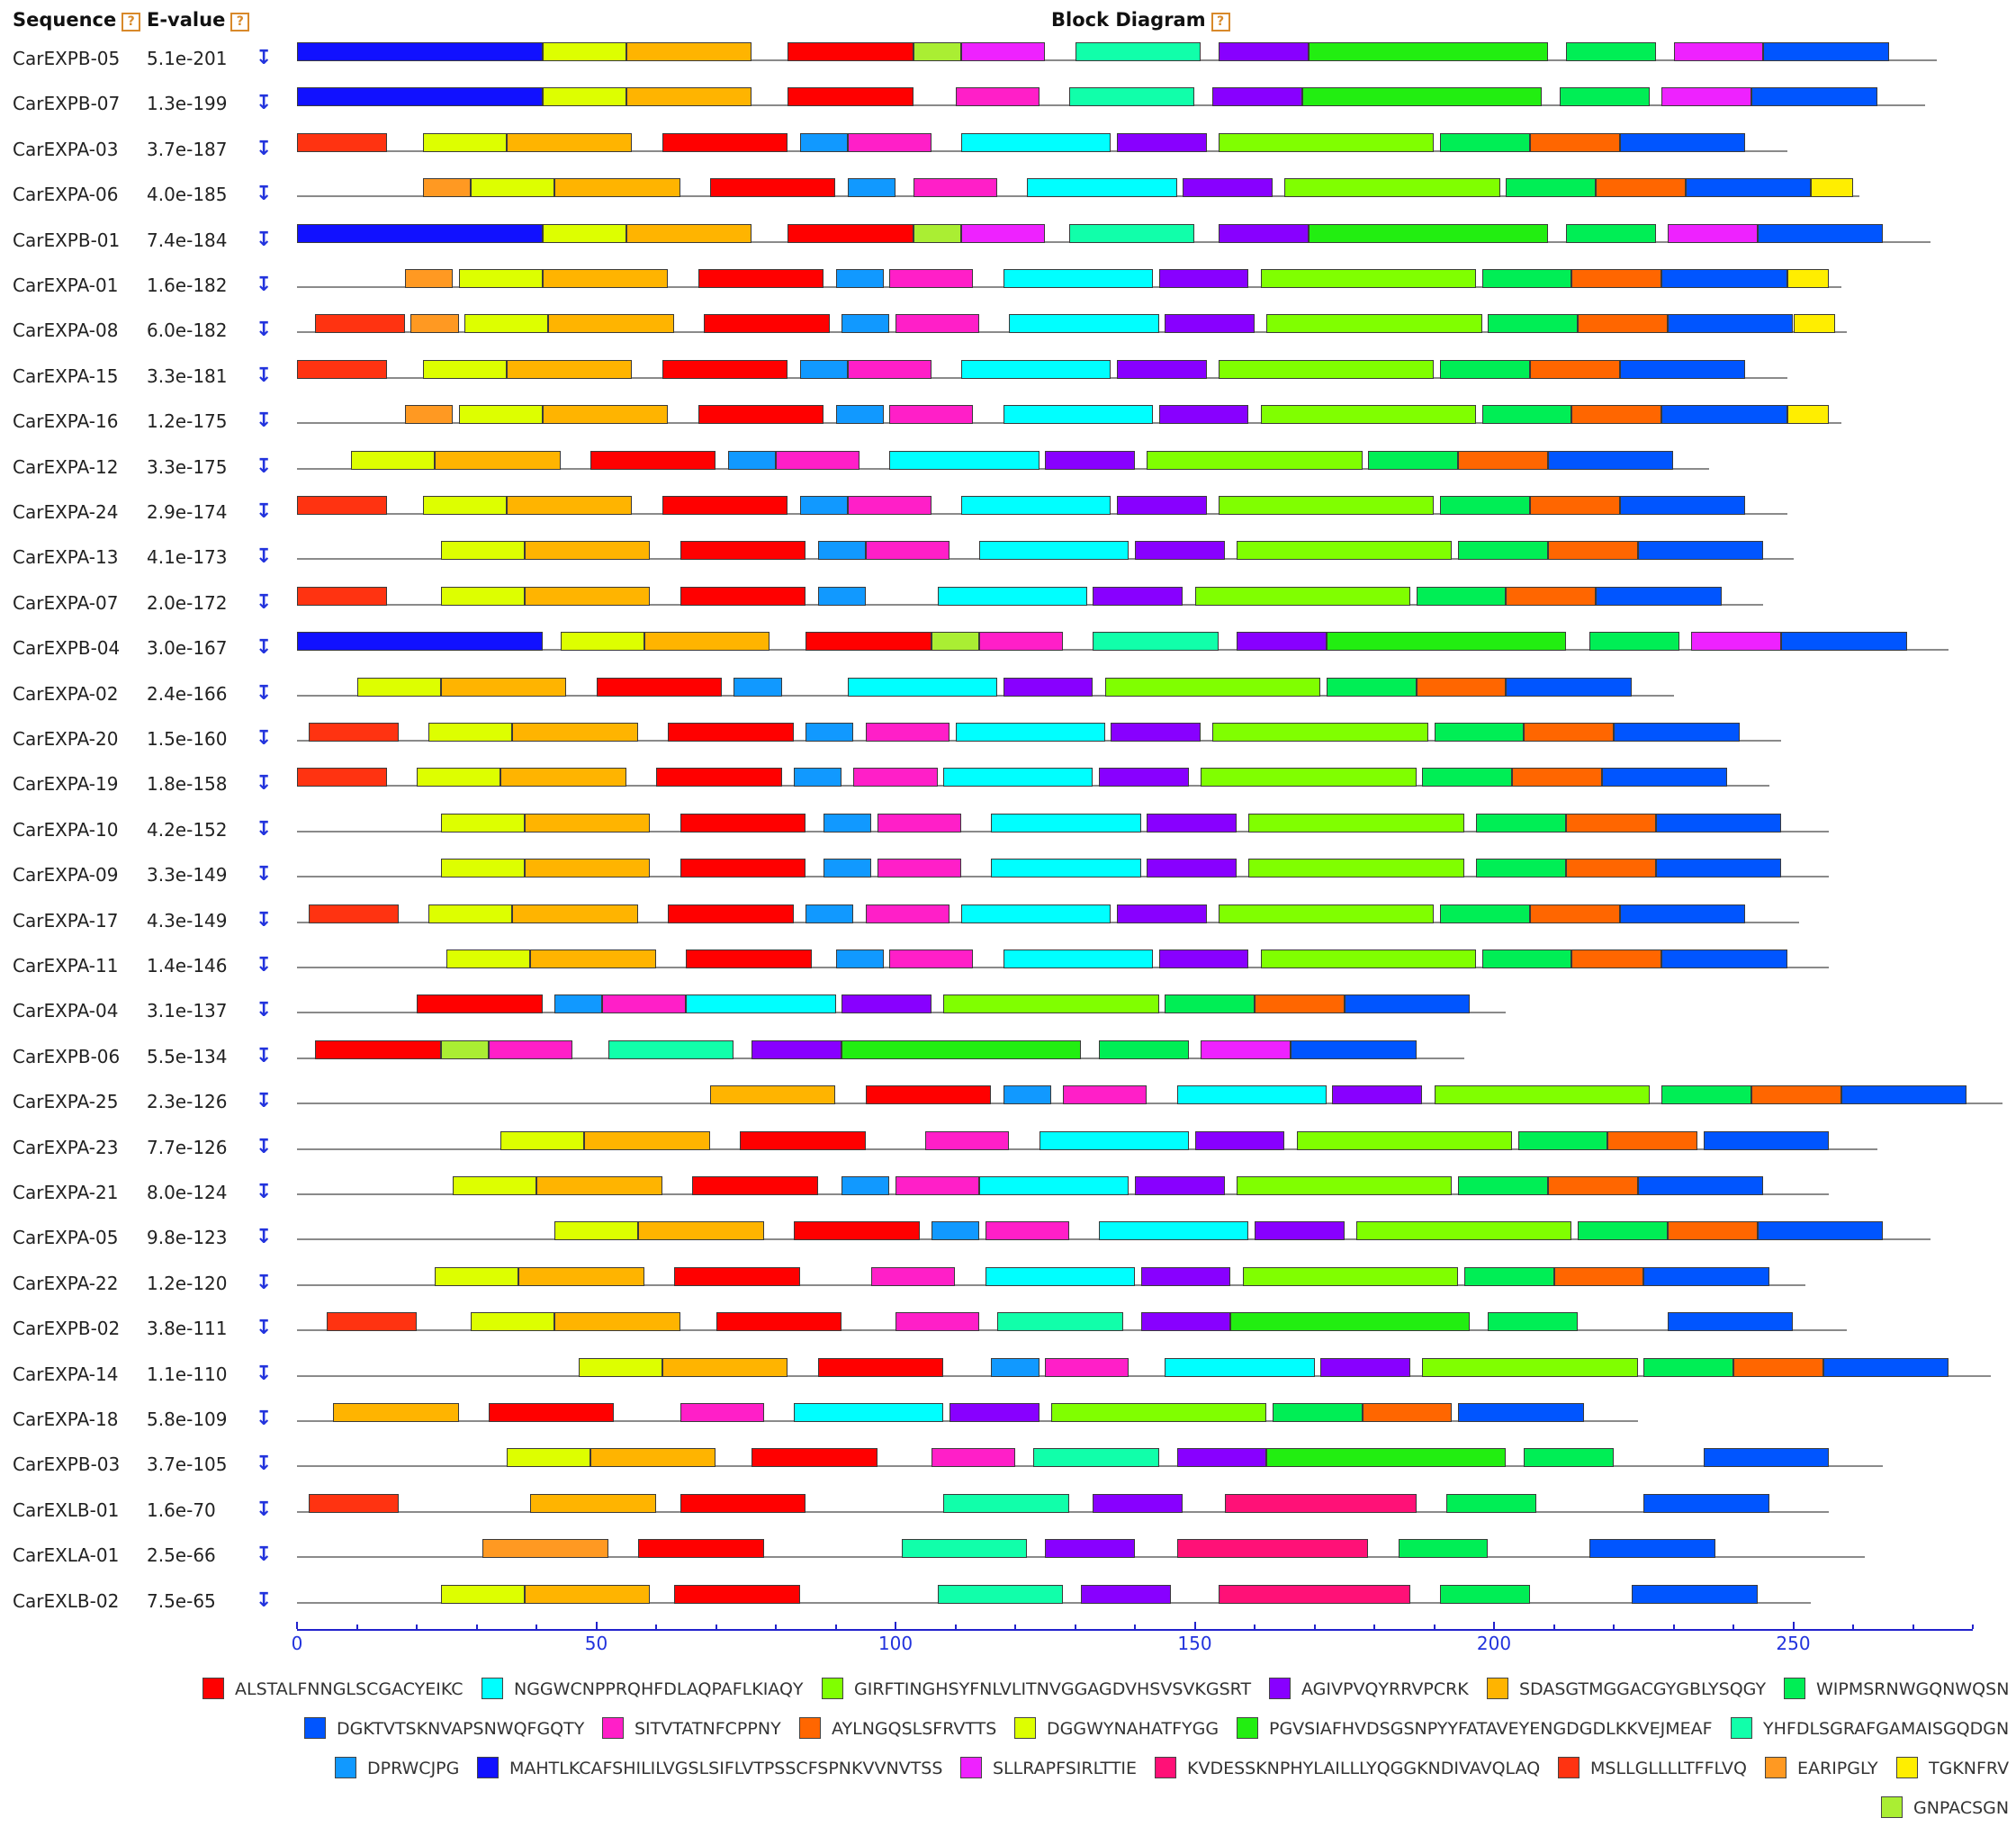 Image resolution: width=2016 pixels, height=1827 pixels. I want to click on sequence-name: CarEXLA-01, so click(66, 1556).